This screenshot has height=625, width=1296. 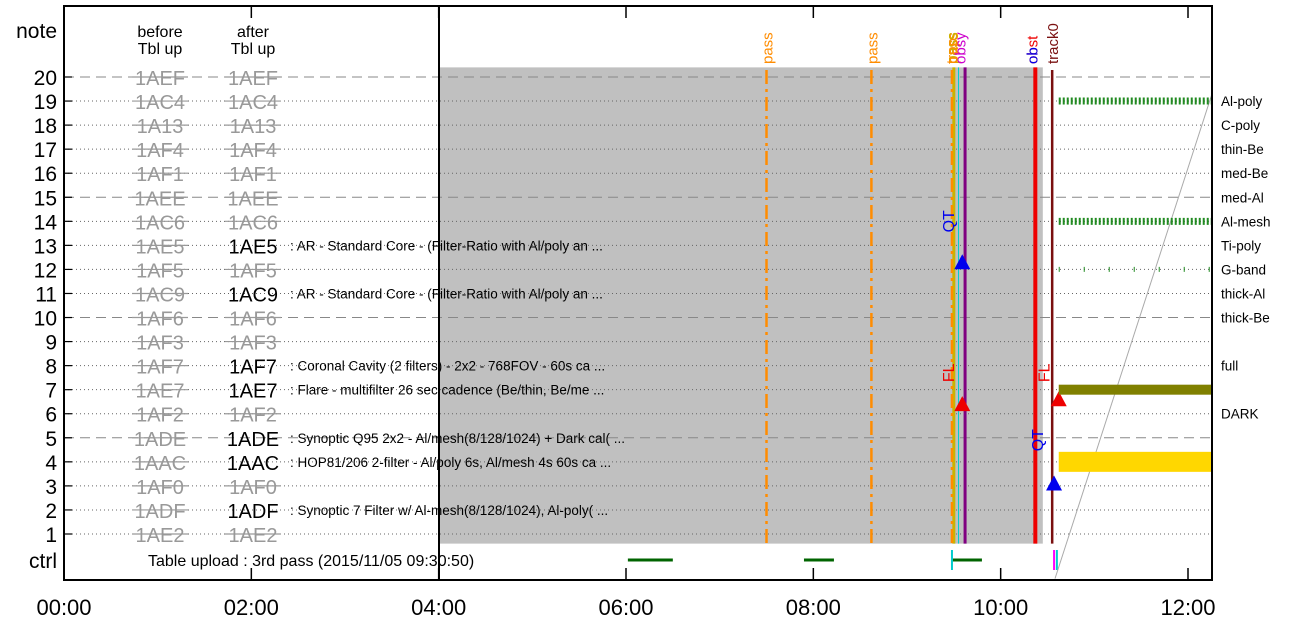 What do you see at coordinates (160, 368) in the screenshot?
I see `row-before-code: 1AF7` at bounding box center [160, 368].